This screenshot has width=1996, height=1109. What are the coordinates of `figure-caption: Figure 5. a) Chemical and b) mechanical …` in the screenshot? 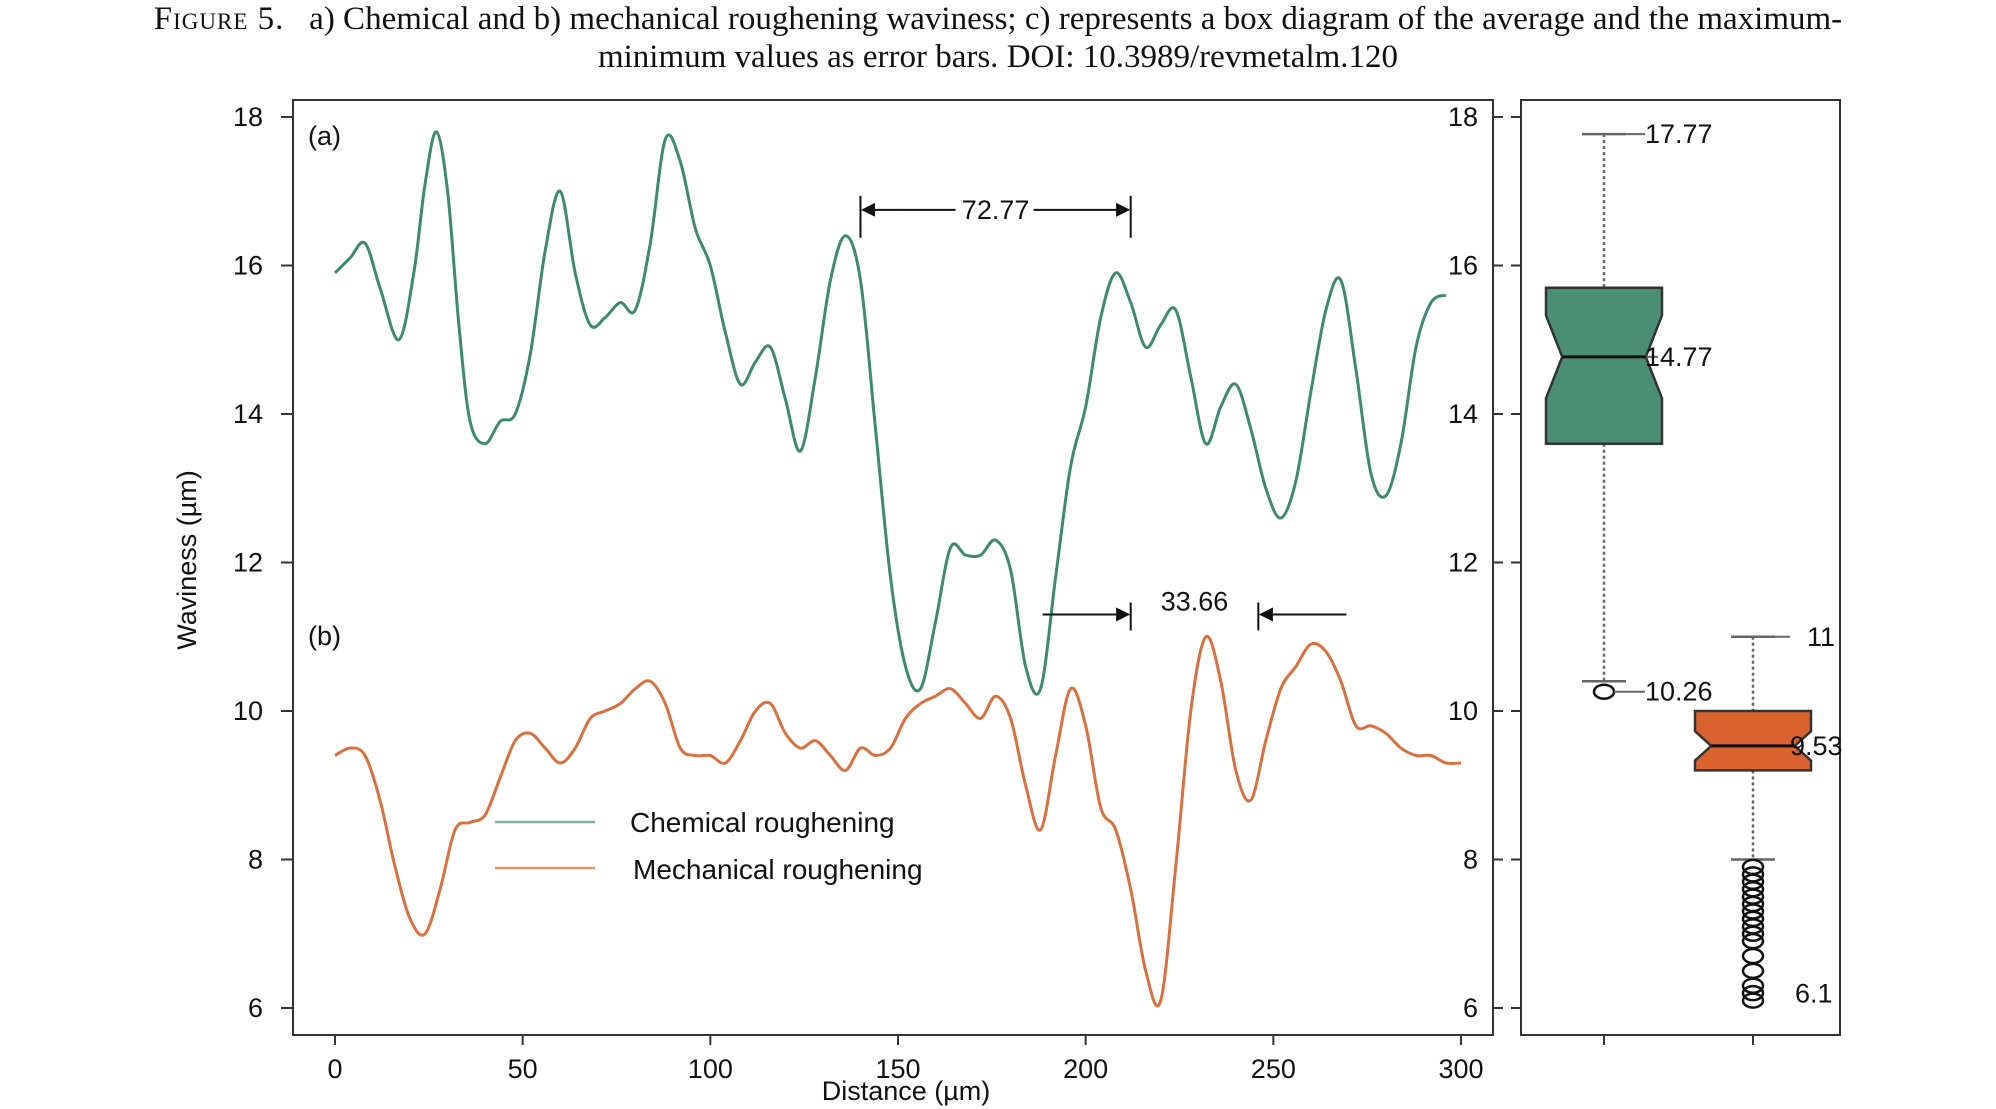 It's located at (998, 38).